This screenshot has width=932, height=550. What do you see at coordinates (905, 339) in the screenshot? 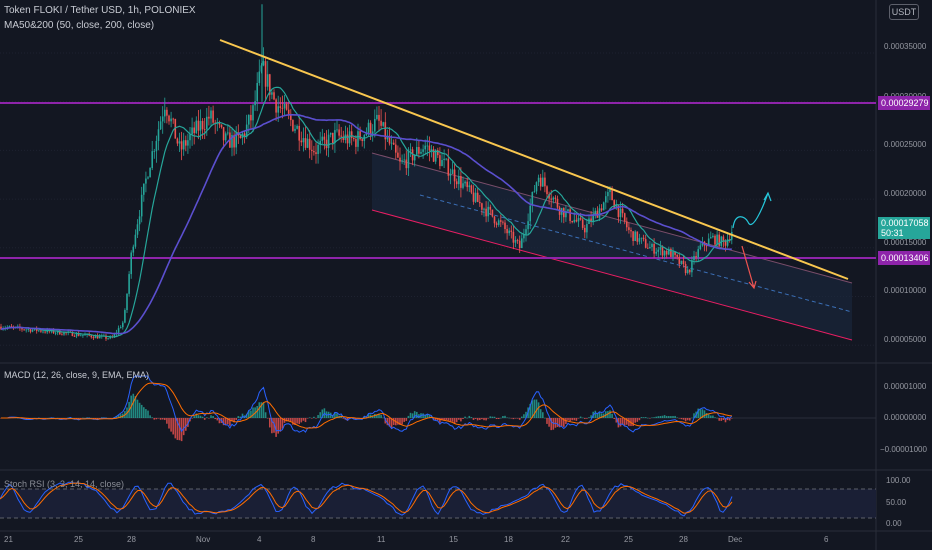
I see `price-tick: 0.00005000` at bounding box center [905, 339].